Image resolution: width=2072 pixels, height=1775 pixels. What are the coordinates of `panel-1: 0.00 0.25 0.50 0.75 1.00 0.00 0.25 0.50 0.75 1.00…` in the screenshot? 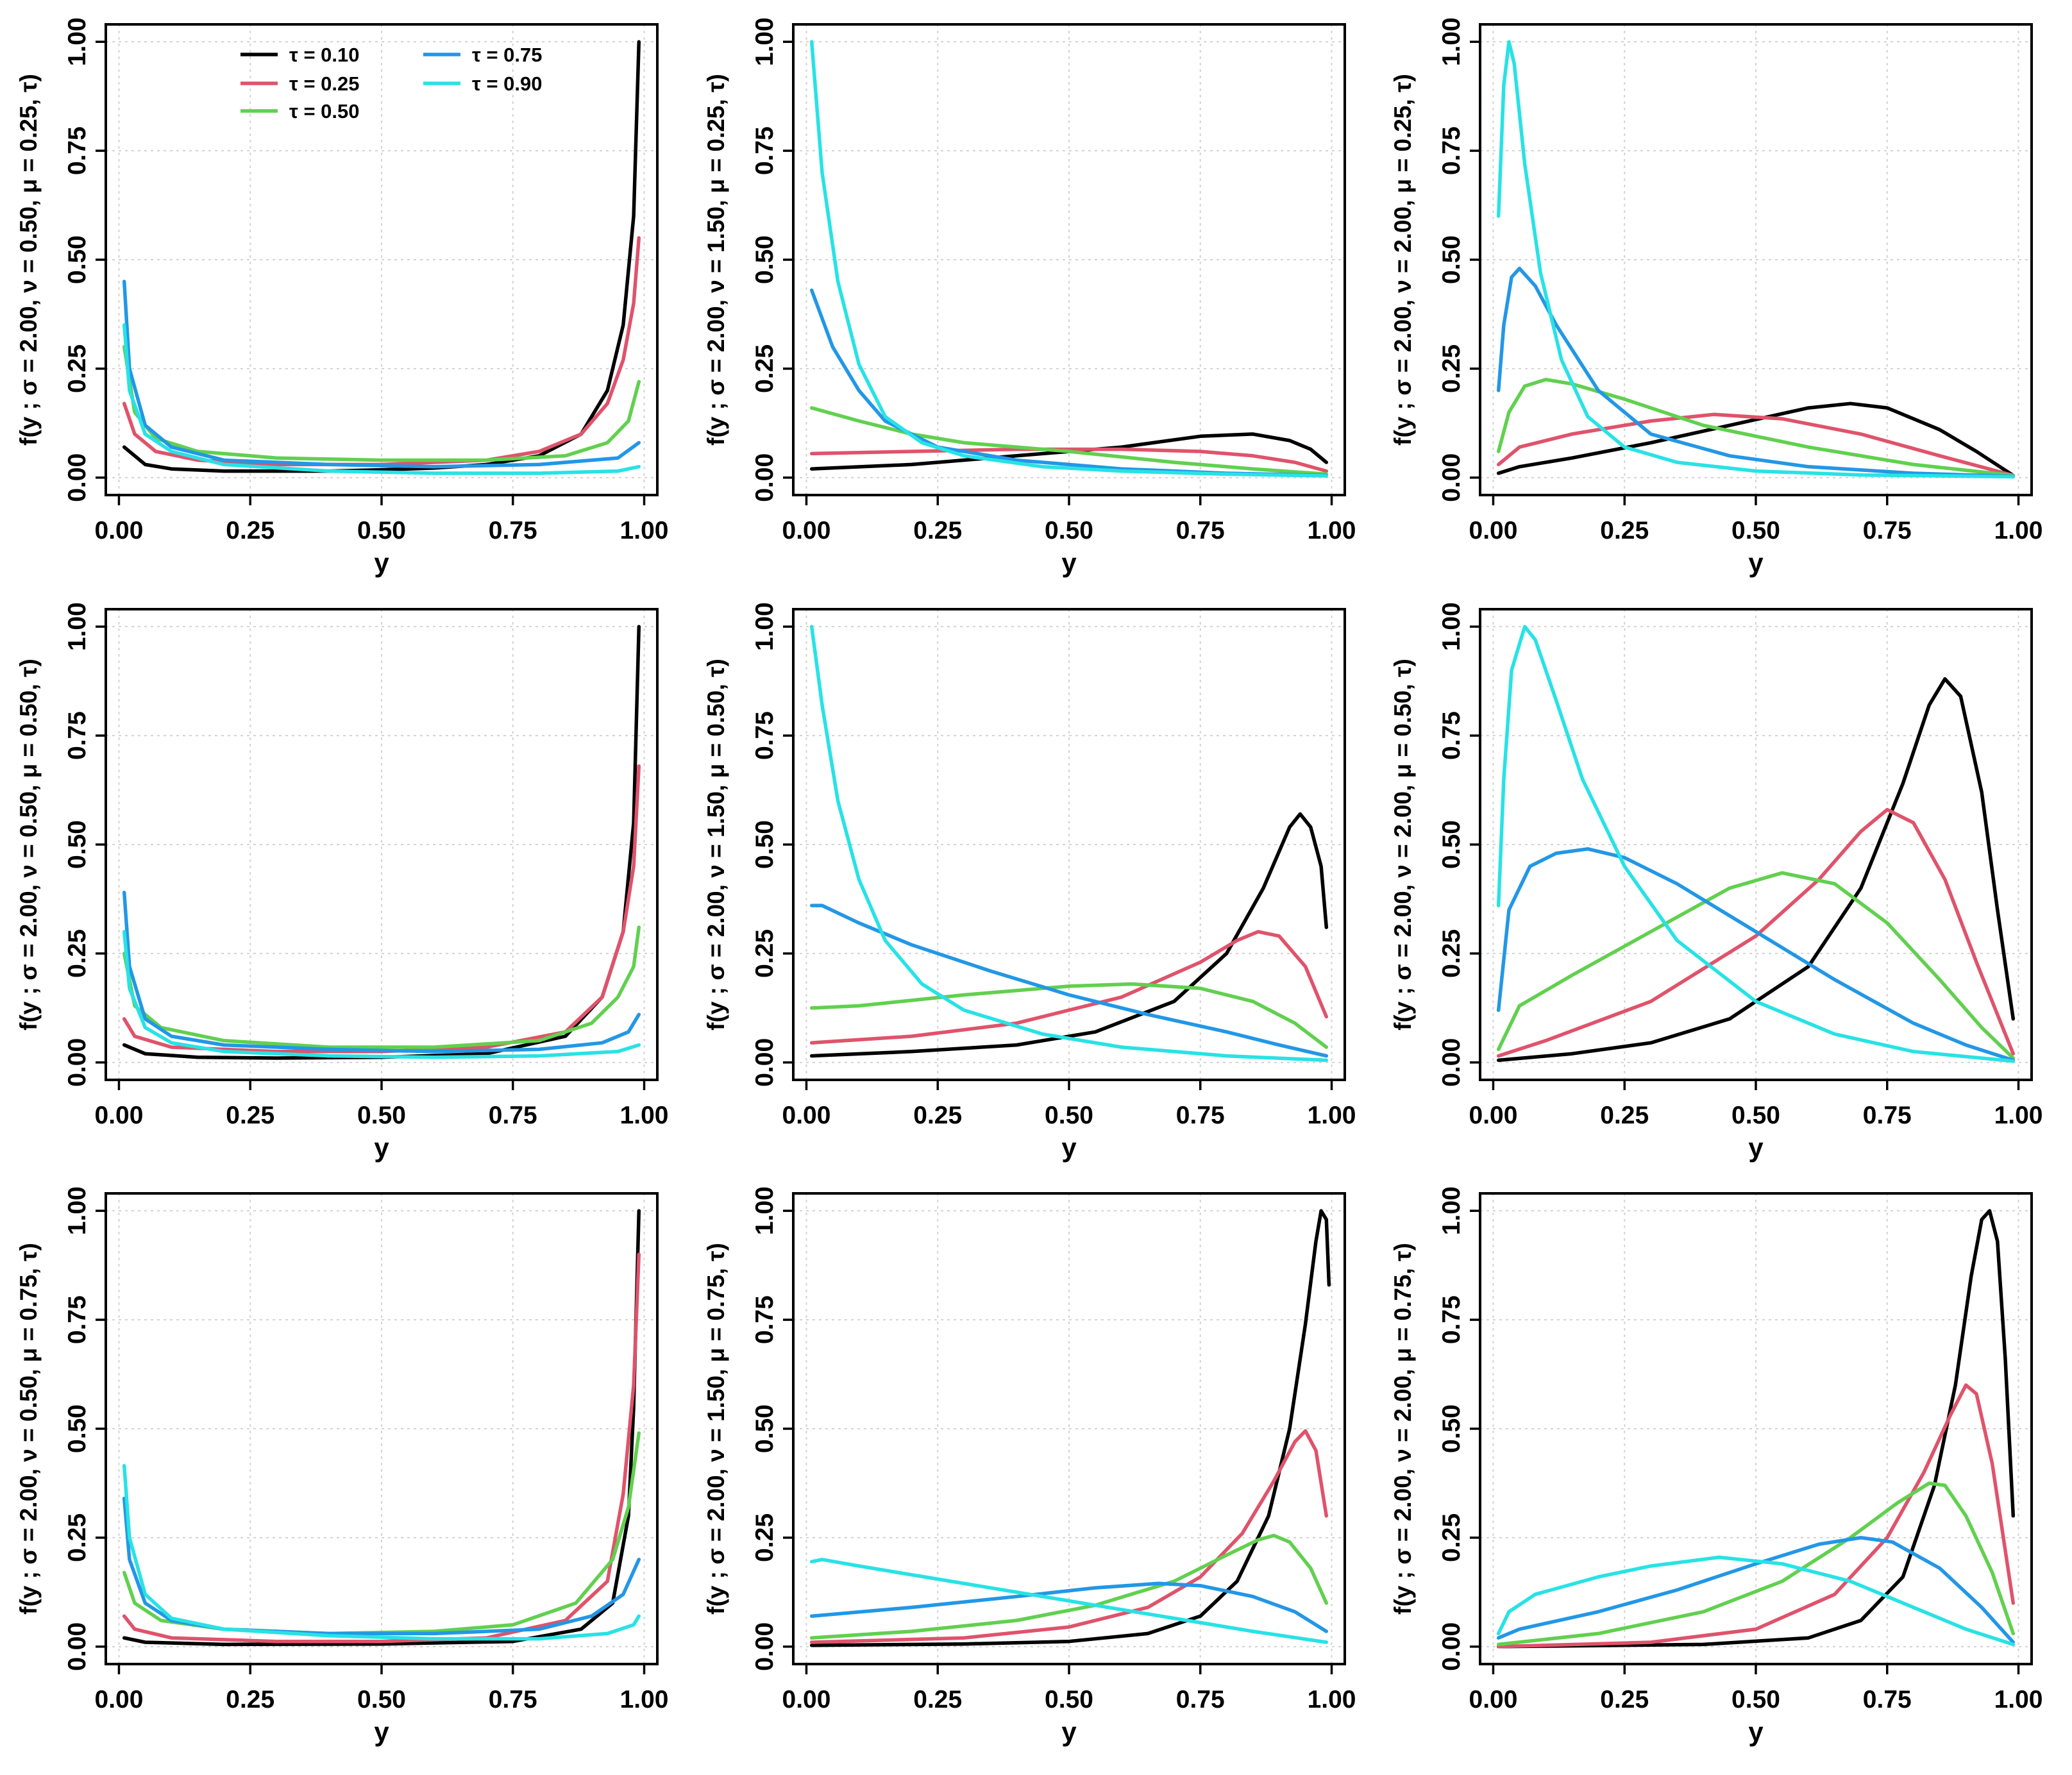 It's located at (341, 297).